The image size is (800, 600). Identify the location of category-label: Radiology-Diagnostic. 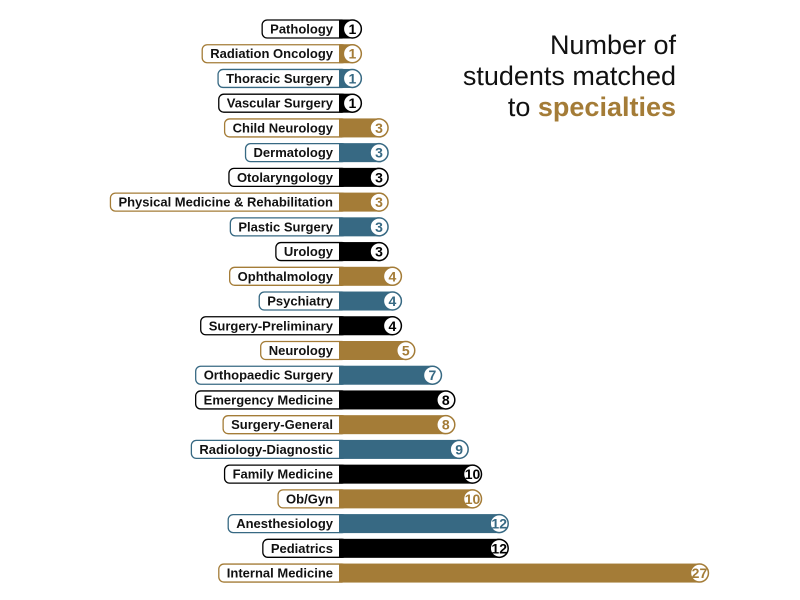
(266, 449).